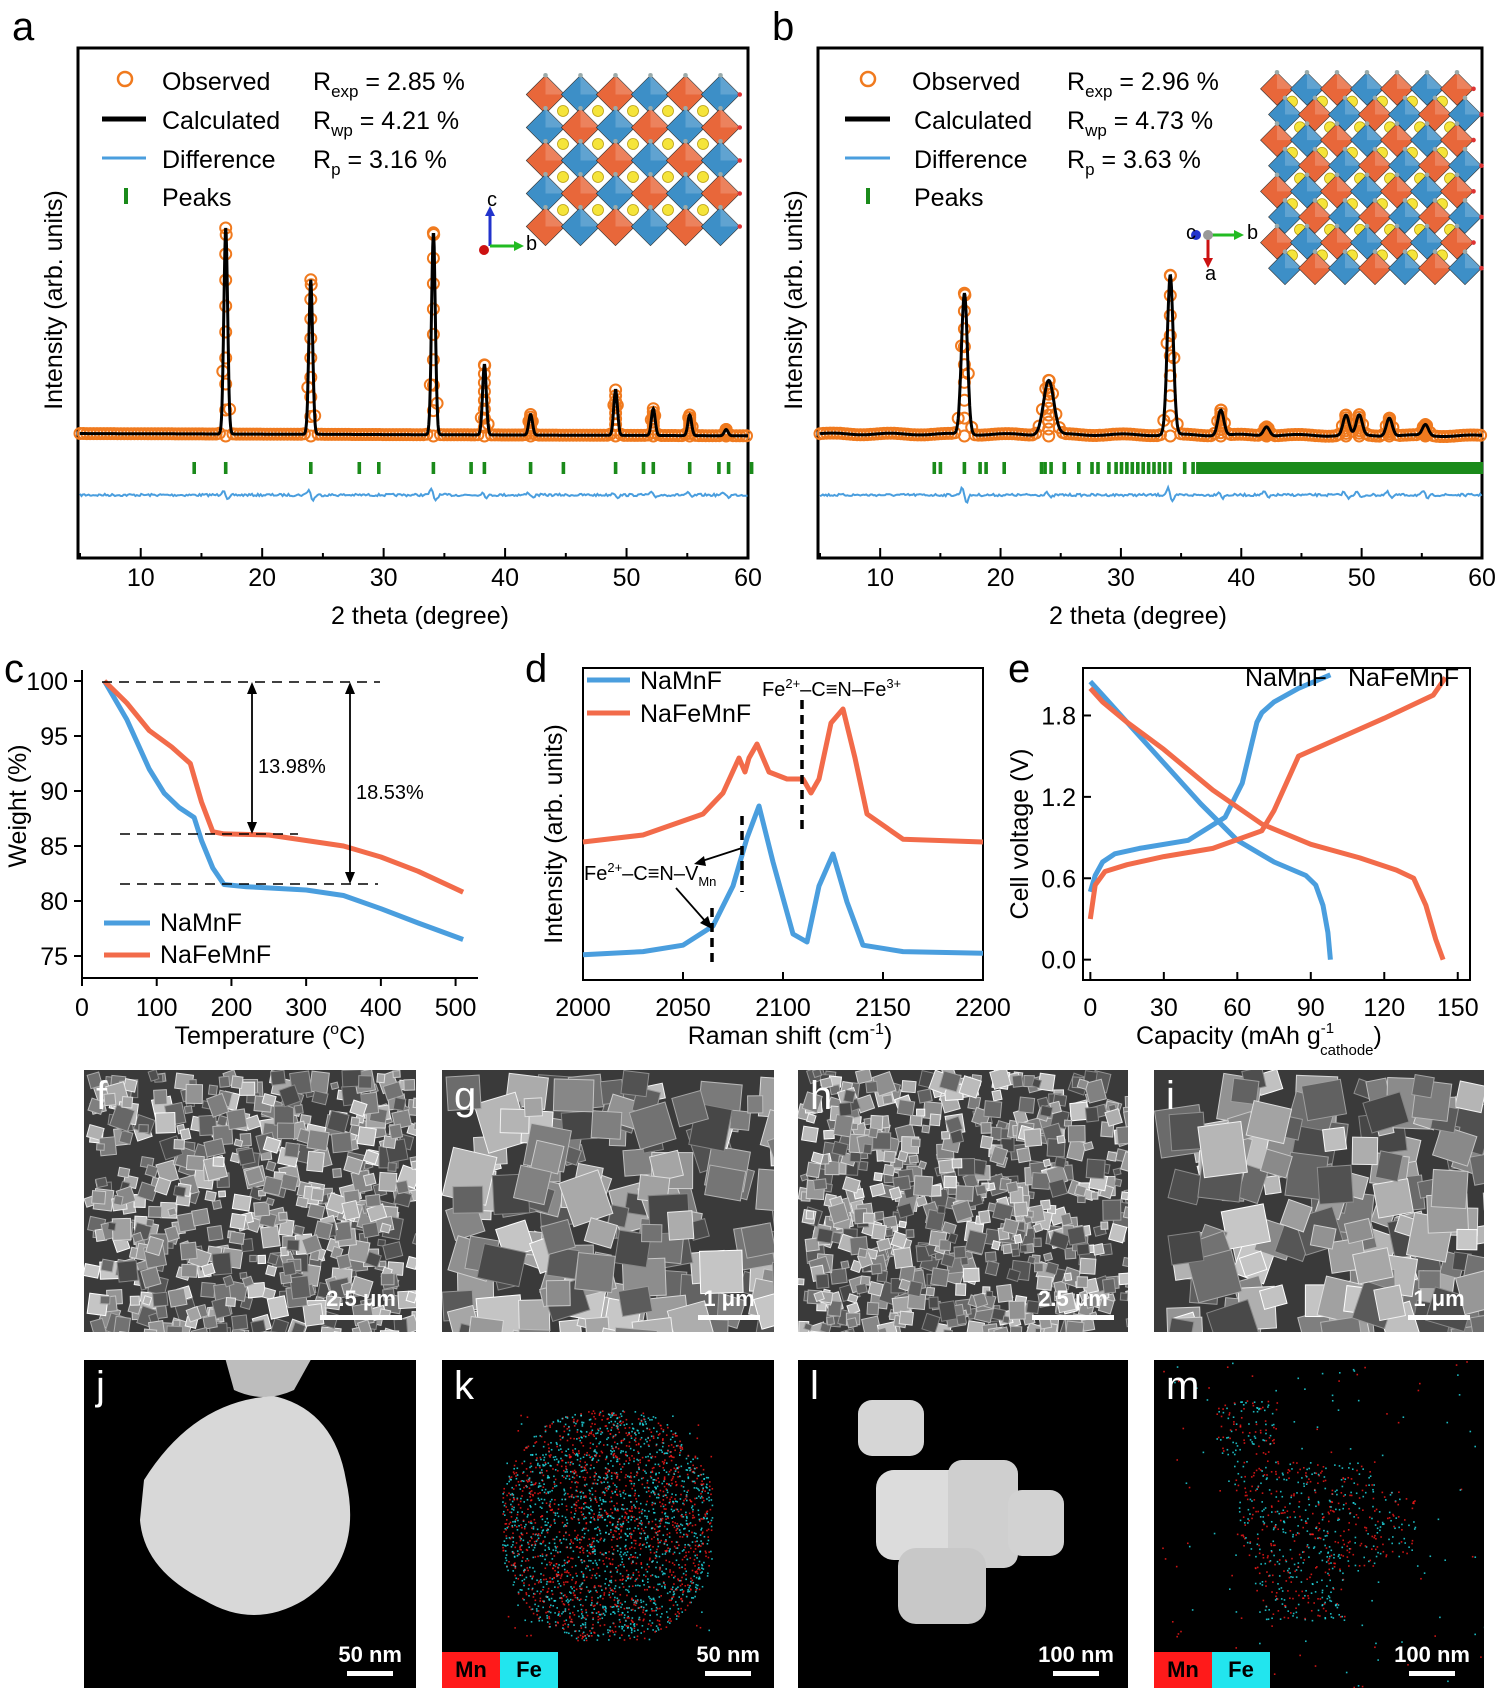  Describe the element at coordinates (54, 792) in the screenshot. I see `y-tick-label: 90` at that location.